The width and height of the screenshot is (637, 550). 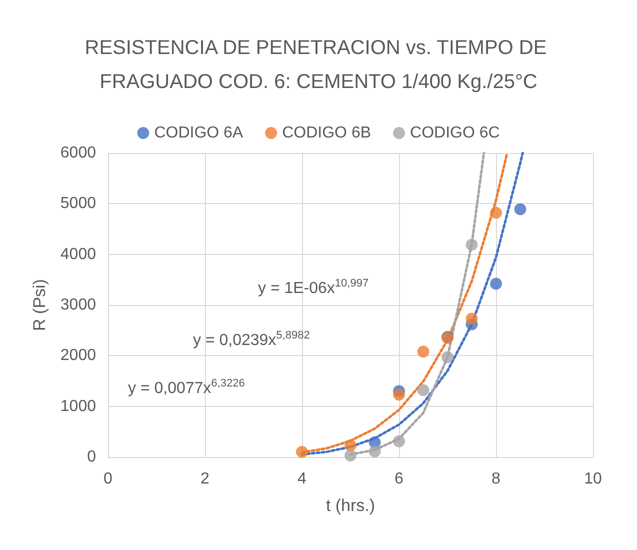 What do you see at coordinates (199, 133) in the screenshot?
I see `legend-label: CODIGO 6A` at bounding box center [199, 133].